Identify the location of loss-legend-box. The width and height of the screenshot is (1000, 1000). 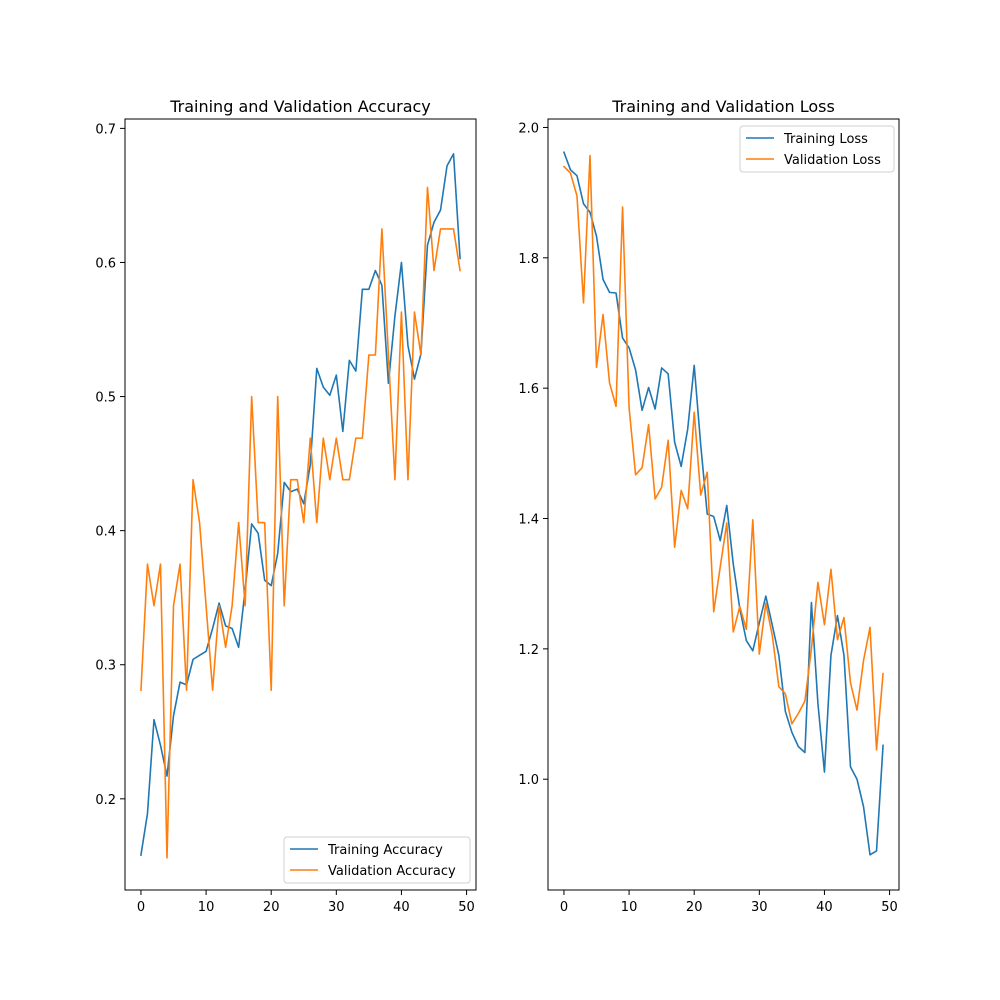
(817, 149).